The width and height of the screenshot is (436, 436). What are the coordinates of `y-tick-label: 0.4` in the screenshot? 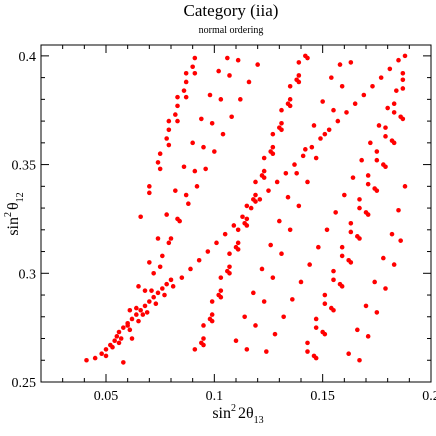 It's located at (28, 57).